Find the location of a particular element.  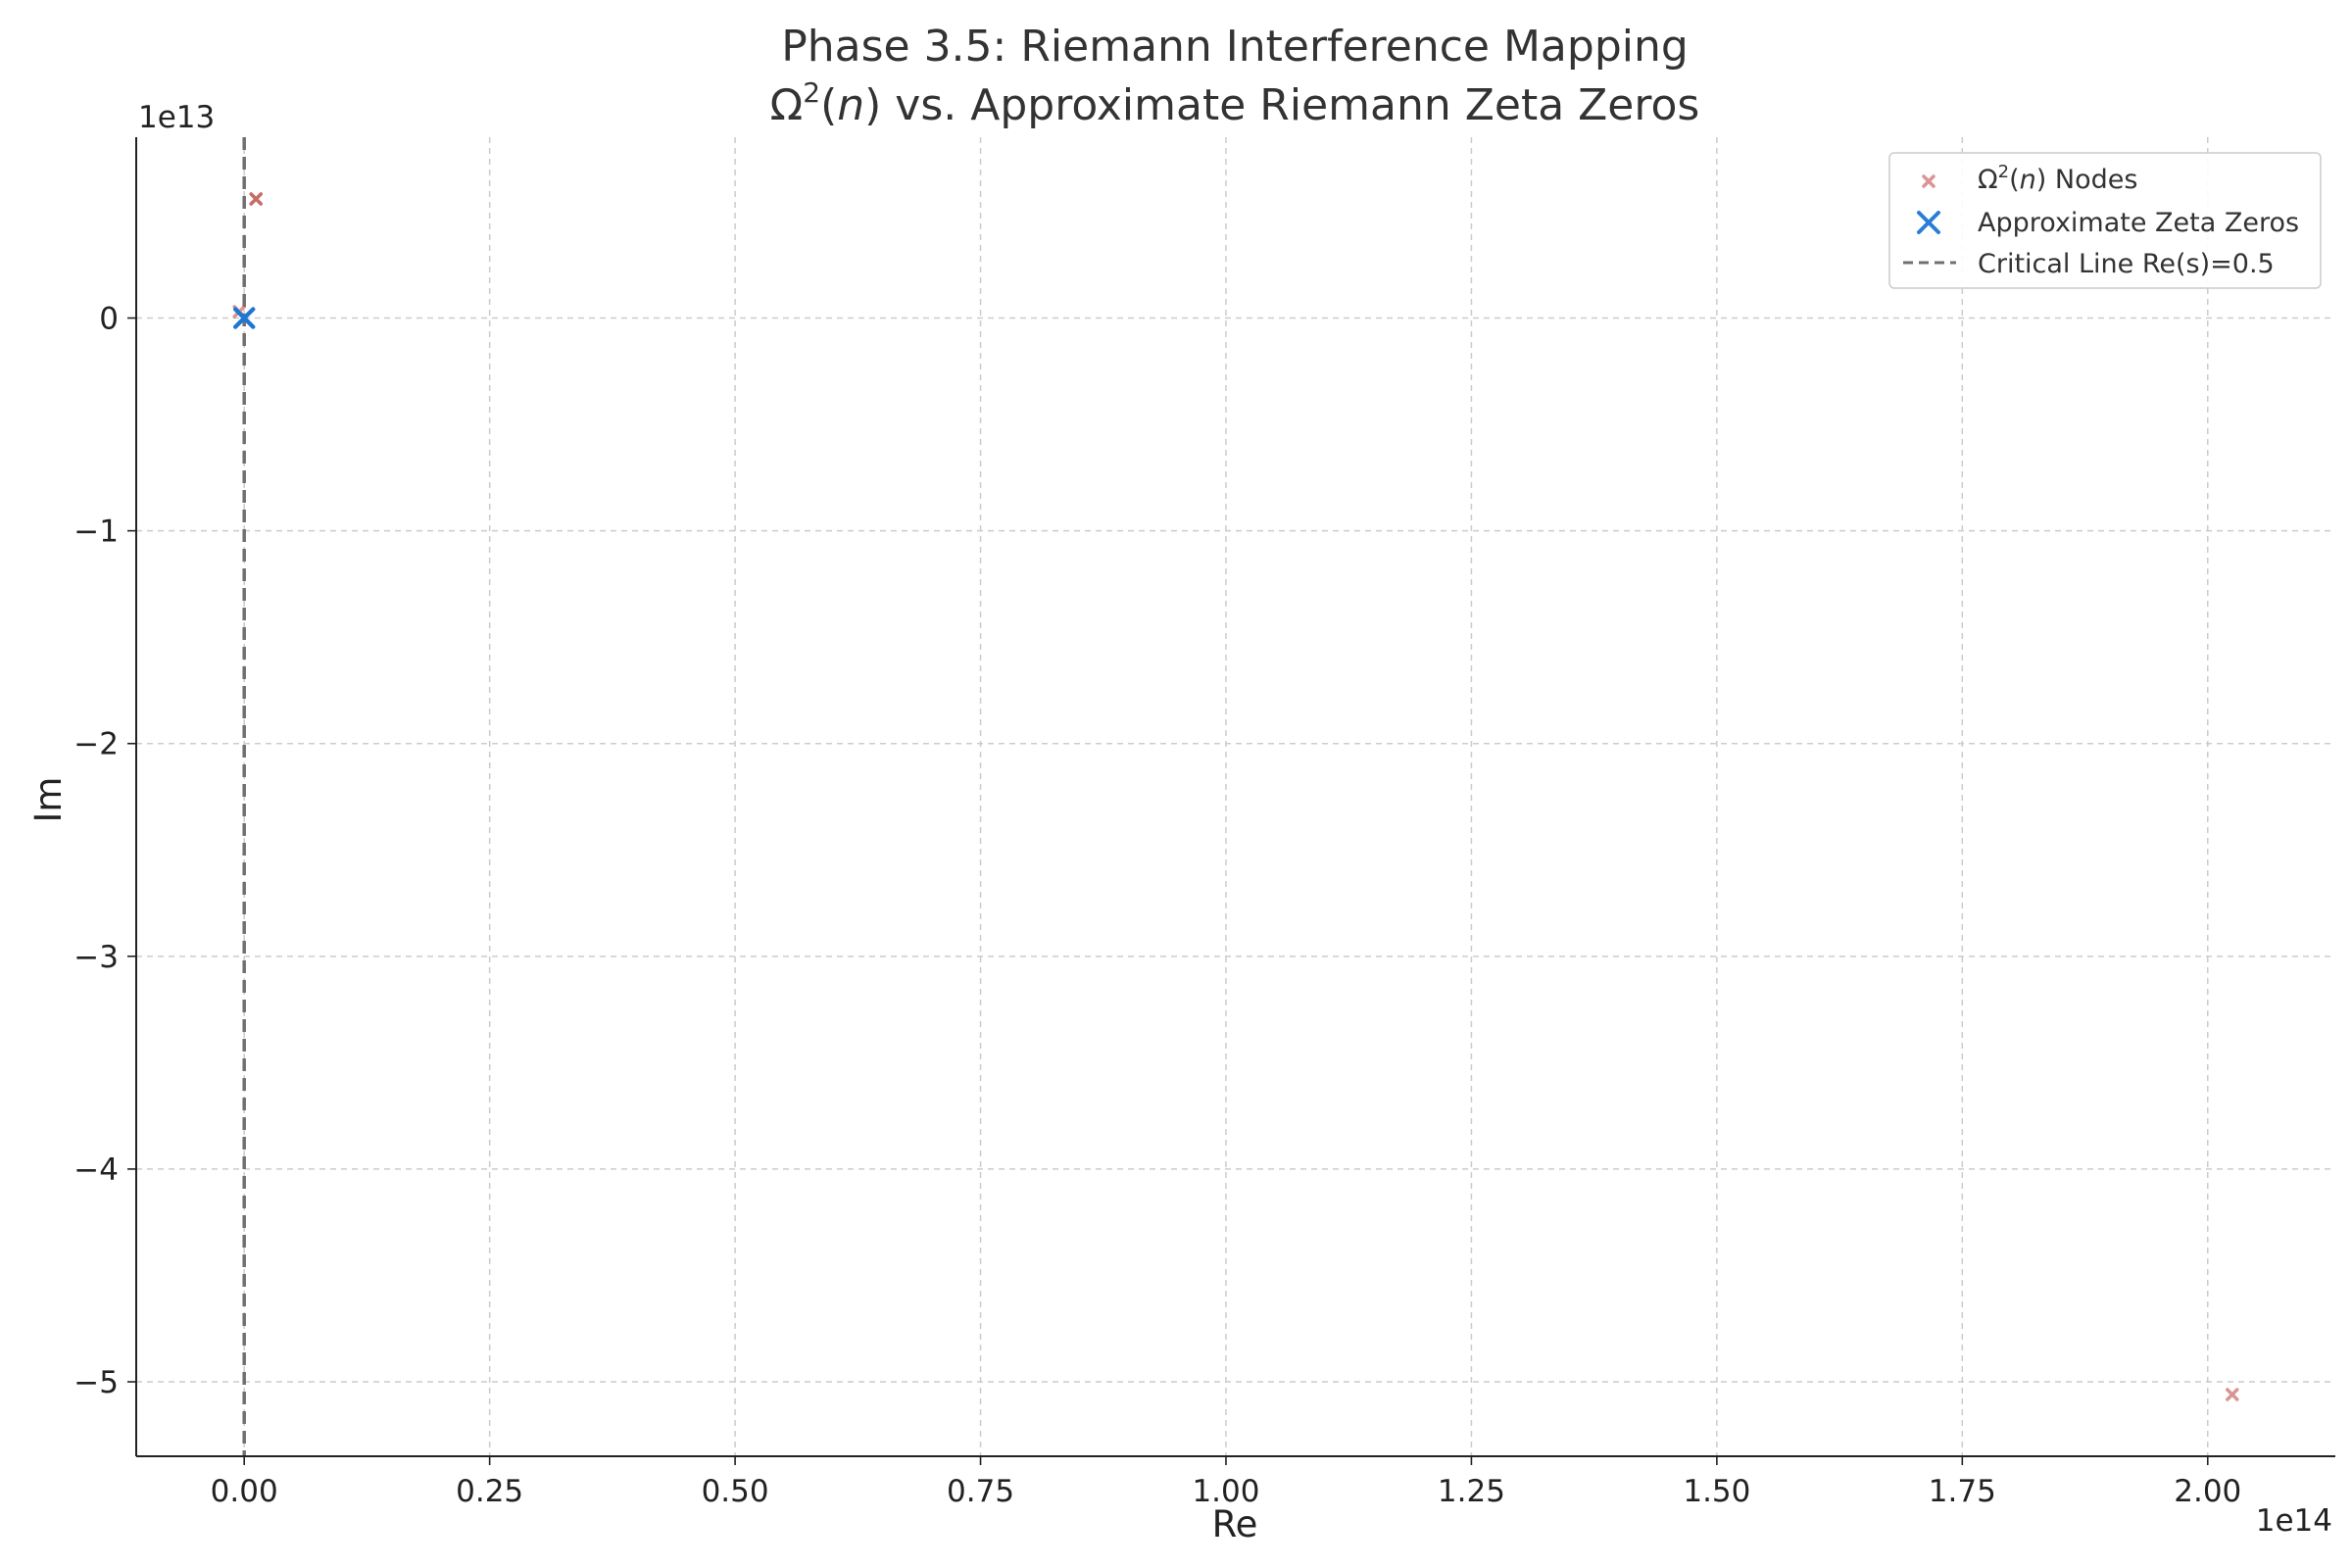

x-tick-label: 1.75 is located at coordinates (1962, 1491).